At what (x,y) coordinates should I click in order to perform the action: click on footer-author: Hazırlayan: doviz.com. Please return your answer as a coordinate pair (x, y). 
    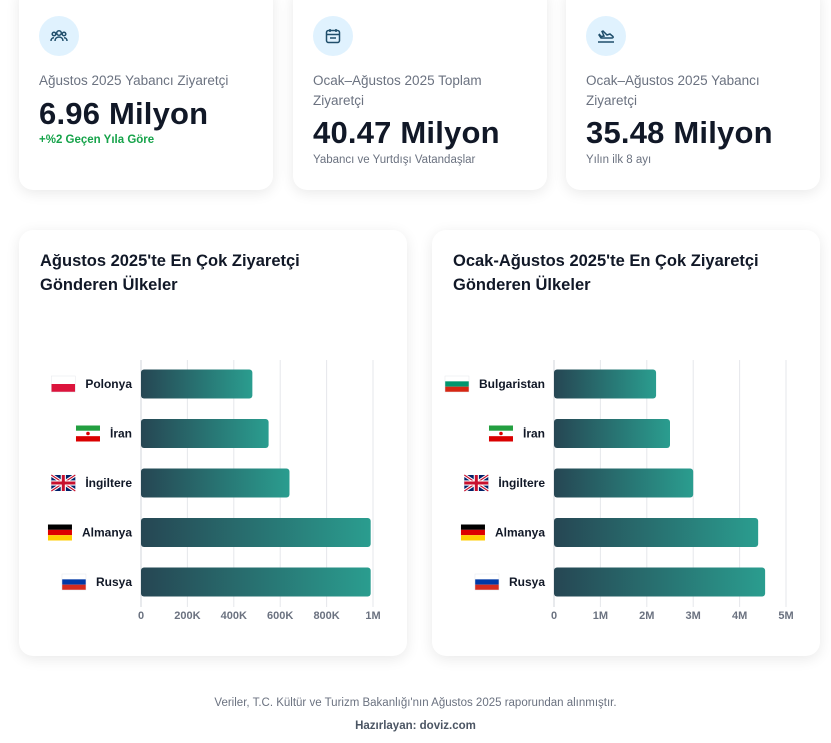
    Looking at the image, I should click on (415, 726).